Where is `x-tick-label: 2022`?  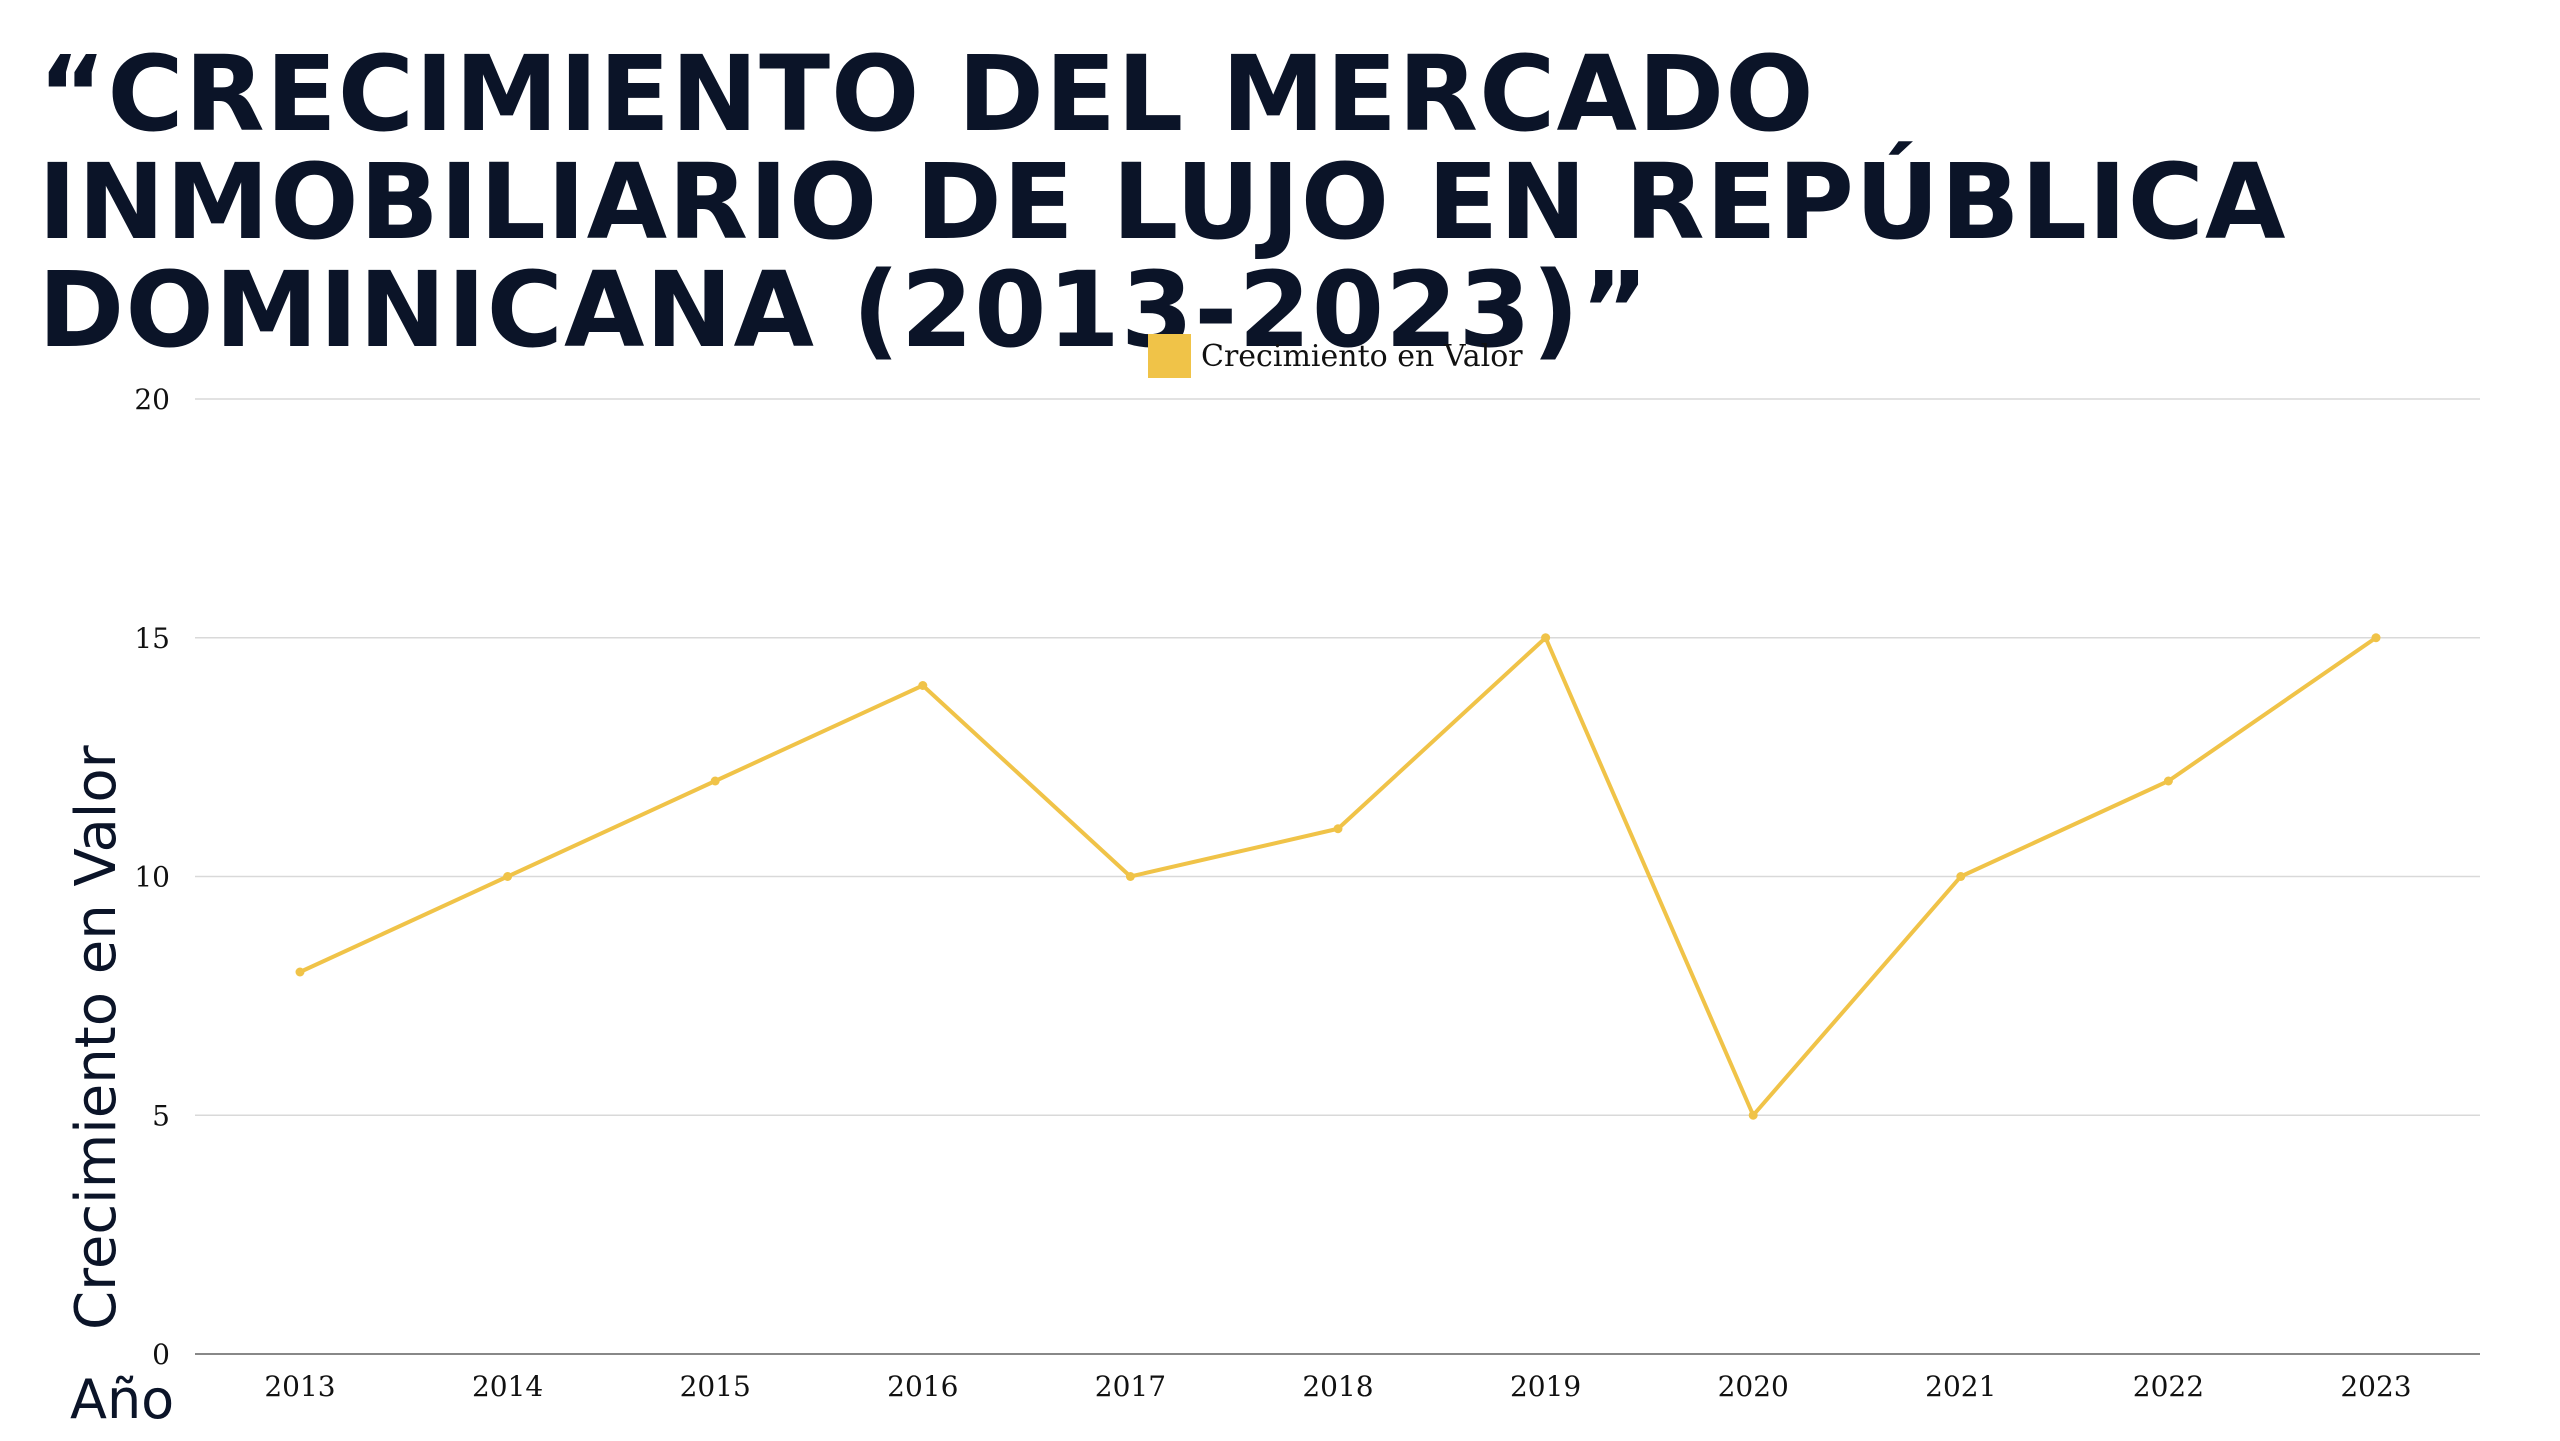
x-tick-label: 2022 is located at coordinates (2168, 1386).